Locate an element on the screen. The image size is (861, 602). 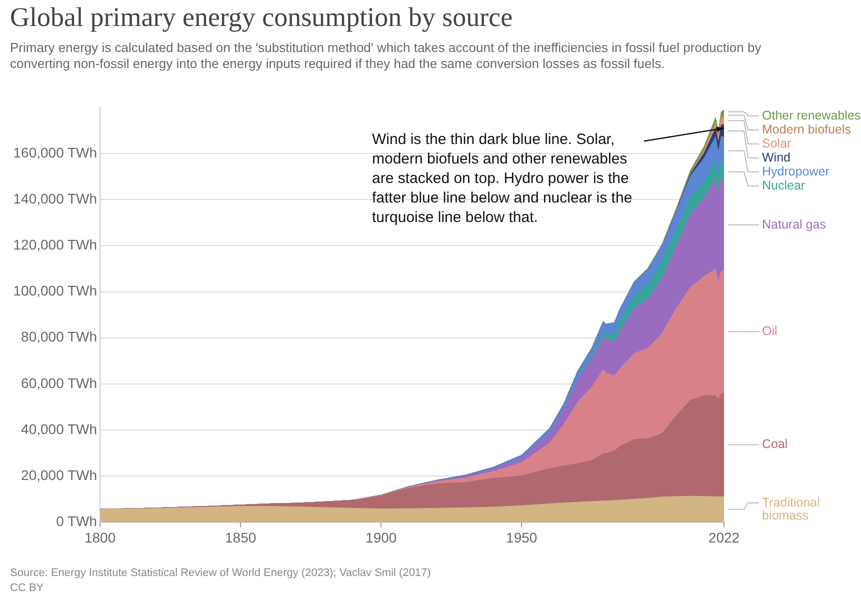
source-note: Source: Energy Institute Statistical Review of World Energy (2023); Vaclav Smil (2017) is located at coordinates (220, 573).